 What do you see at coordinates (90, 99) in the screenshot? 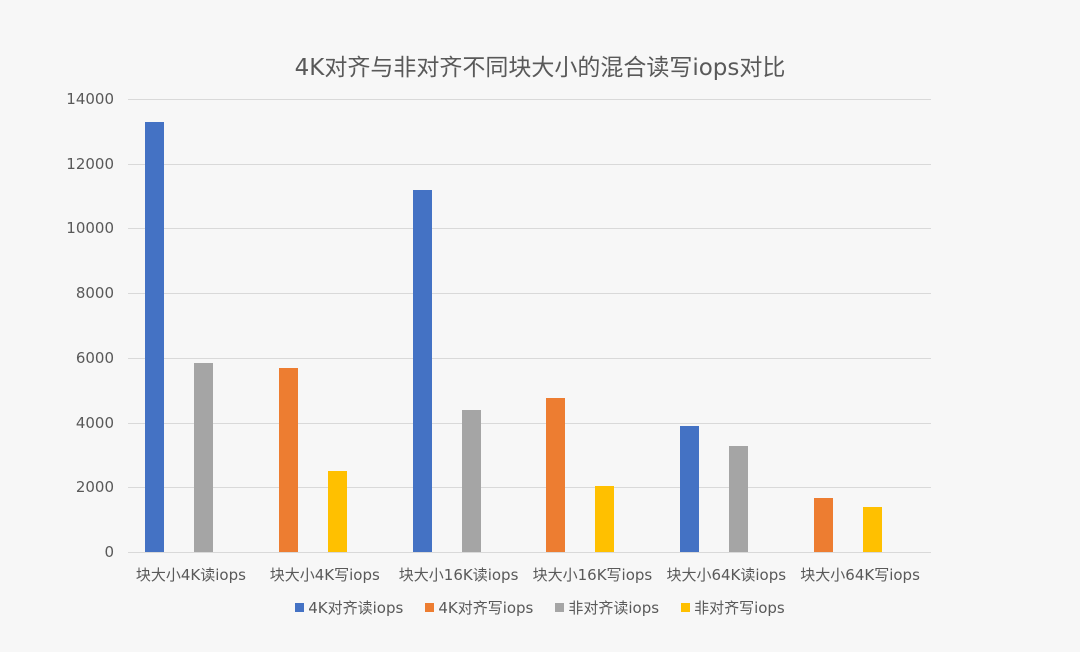
I see `y-tick-label: 14000` at bounding box center [90, 99].